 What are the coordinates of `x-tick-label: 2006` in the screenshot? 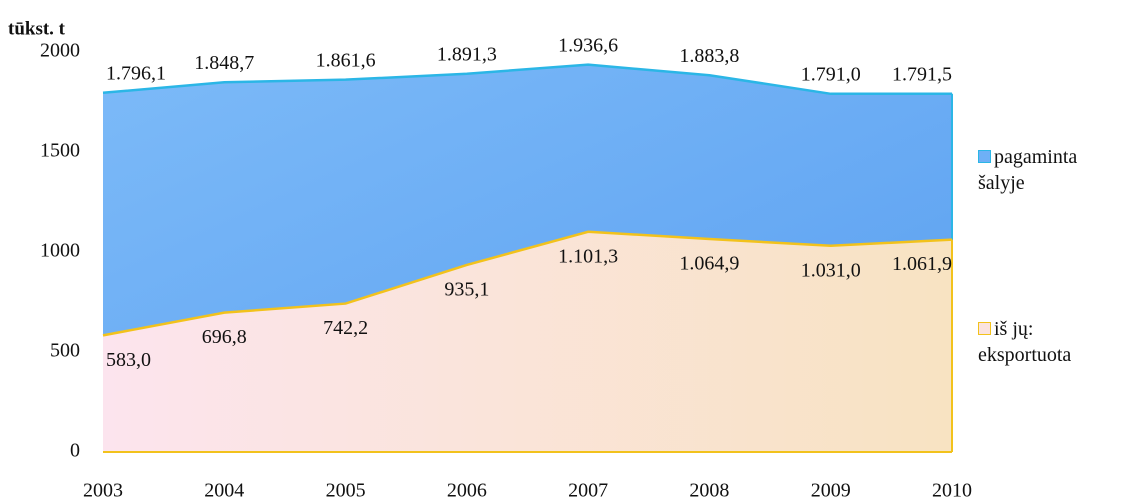 It's located at (467, 490).